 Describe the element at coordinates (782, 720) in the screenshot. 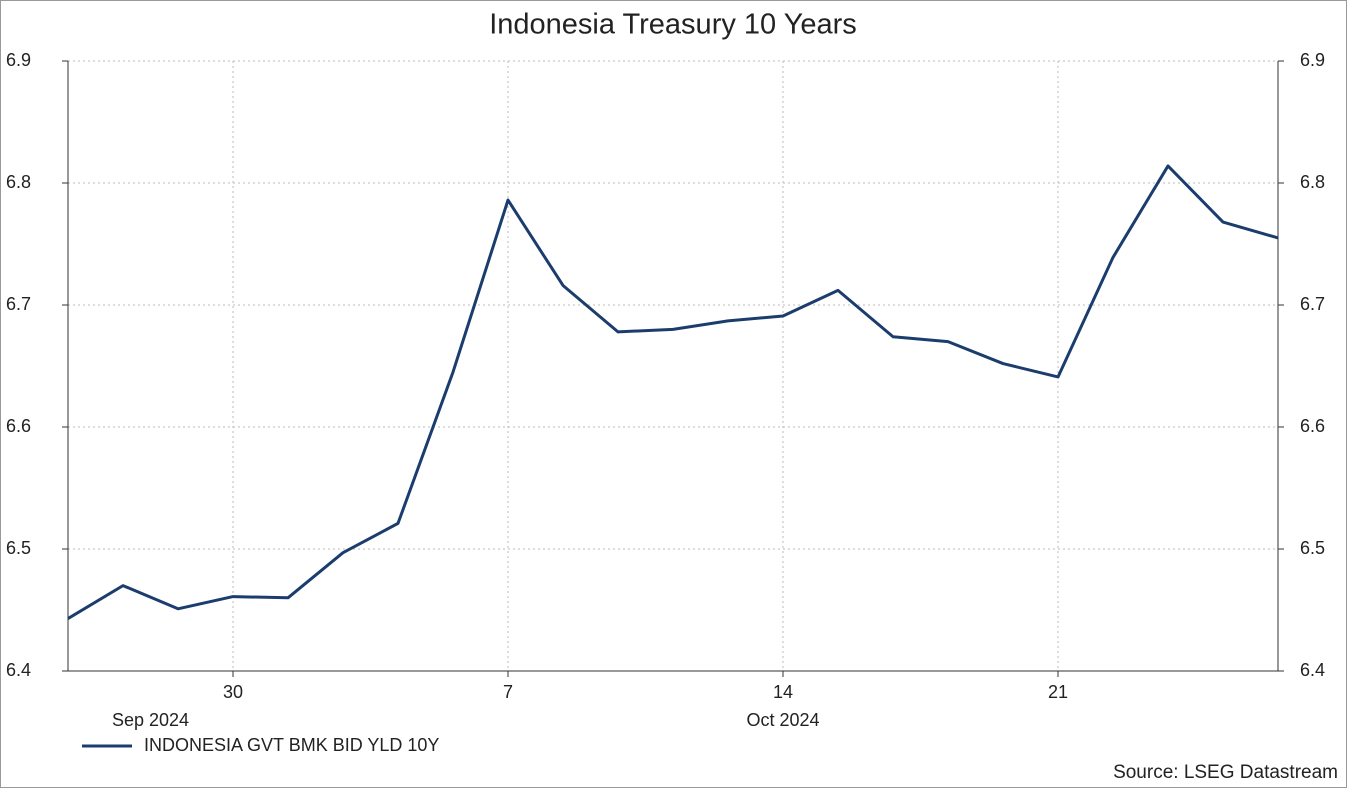

I see `month-label: Oct 2024` at that location.